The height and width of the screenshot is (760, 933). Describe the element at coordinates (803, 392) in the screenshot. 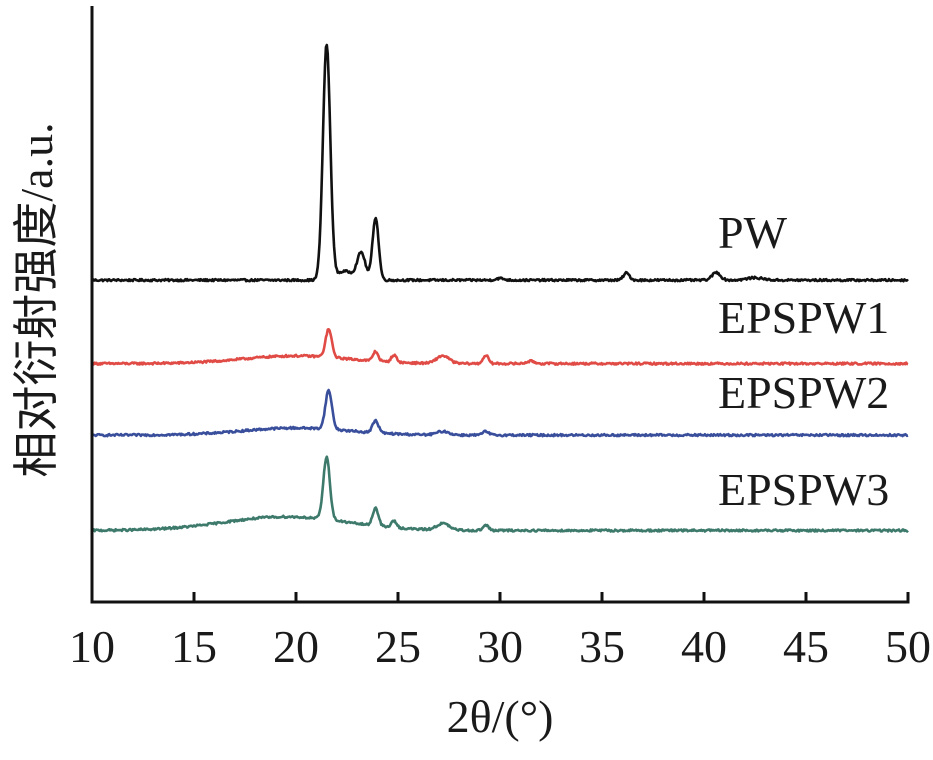

I see `series-label-epspw2: EPSPW2` at that location.